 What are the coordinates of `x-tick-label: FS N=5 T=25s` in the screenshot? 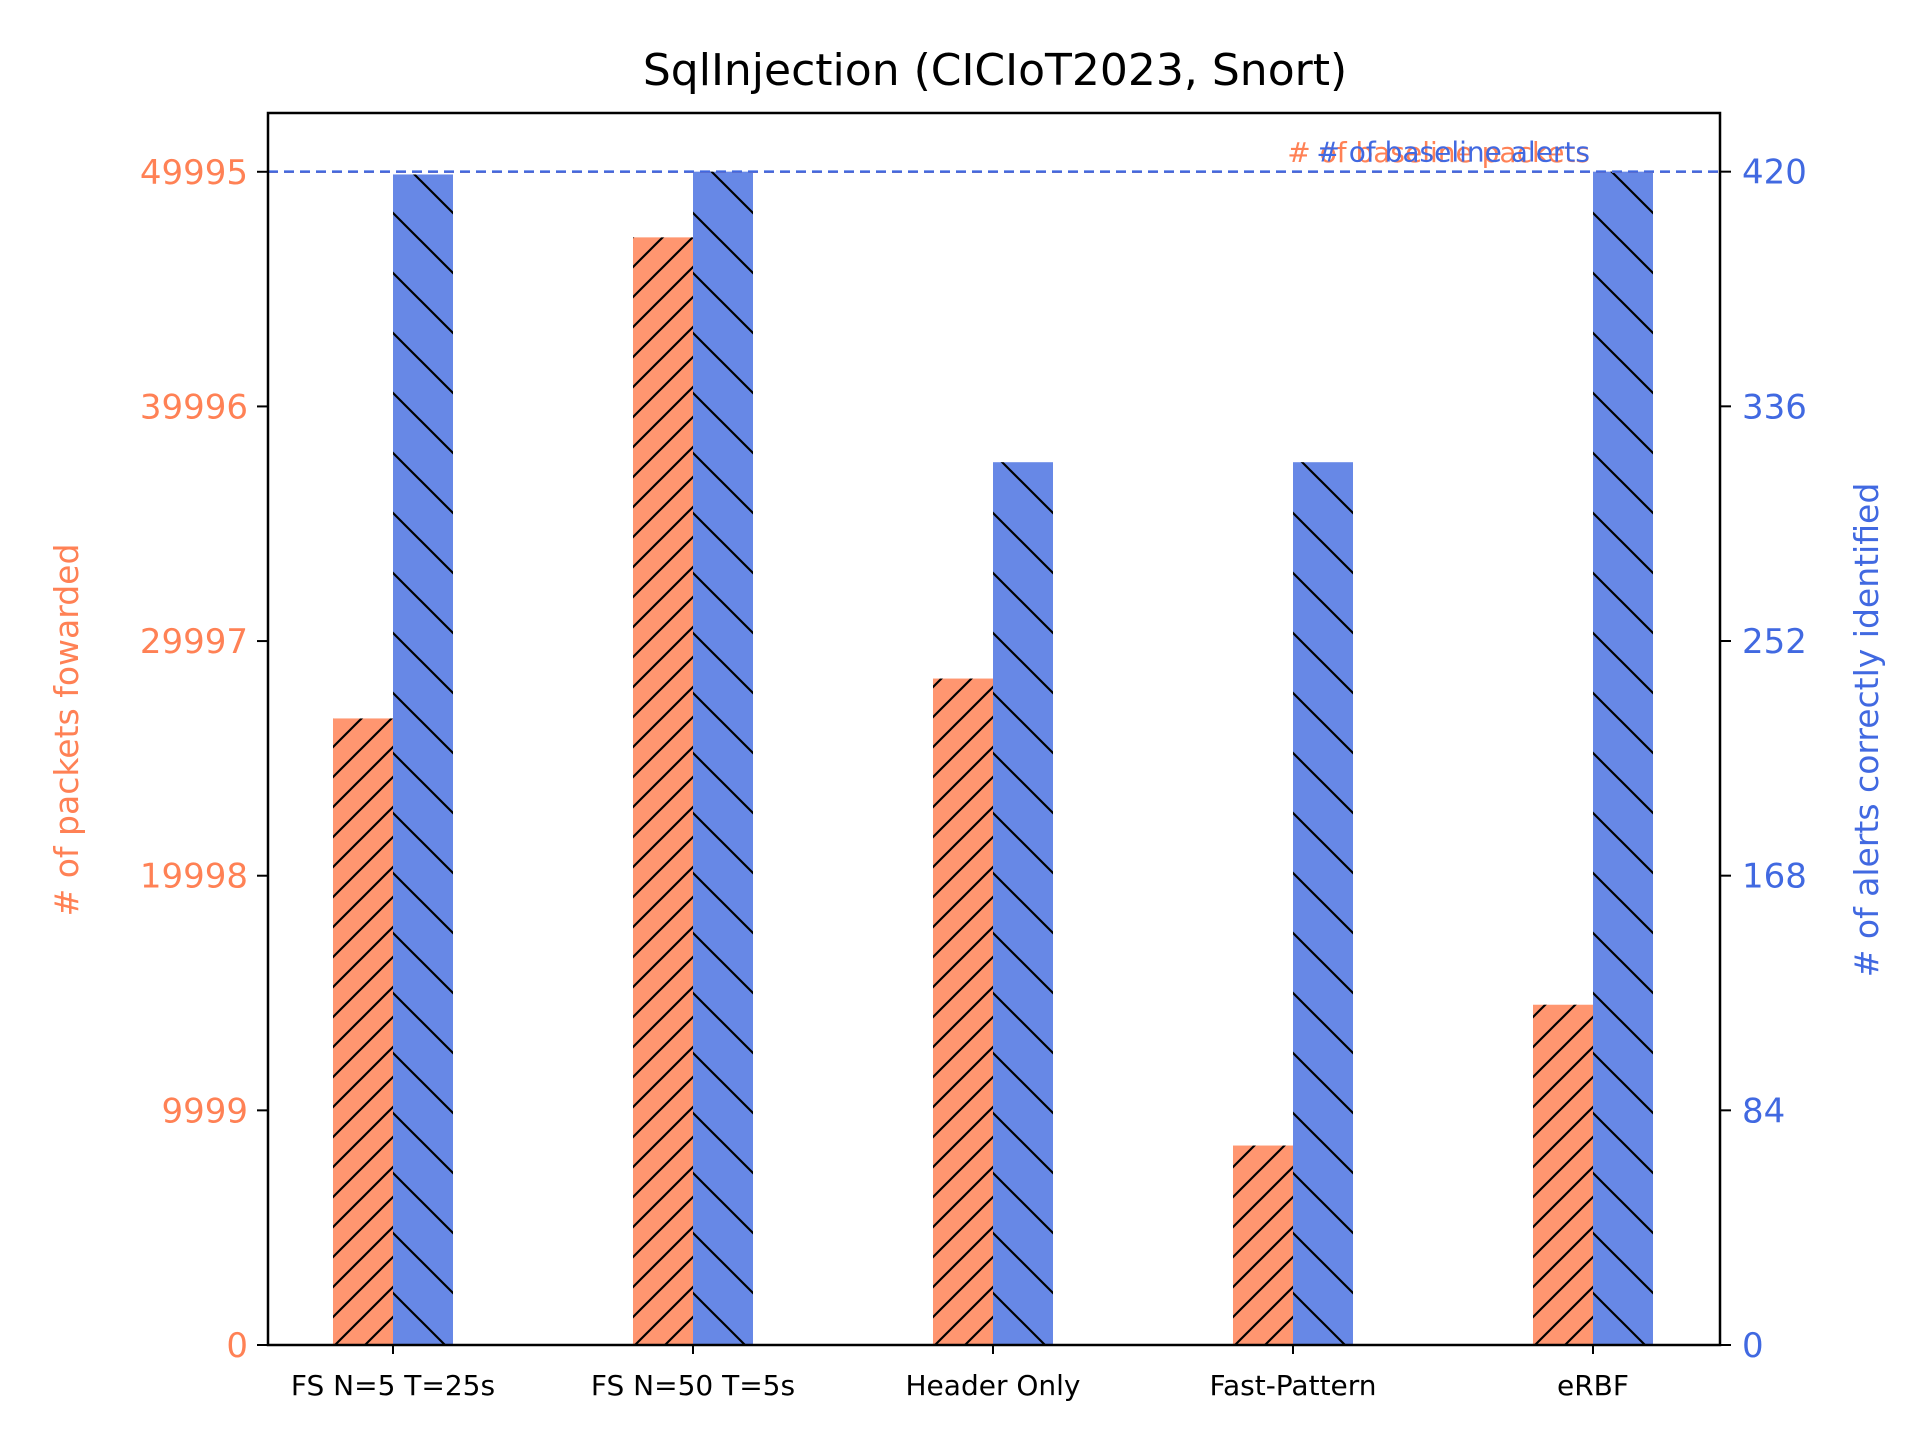 It's located at (393, 1385).